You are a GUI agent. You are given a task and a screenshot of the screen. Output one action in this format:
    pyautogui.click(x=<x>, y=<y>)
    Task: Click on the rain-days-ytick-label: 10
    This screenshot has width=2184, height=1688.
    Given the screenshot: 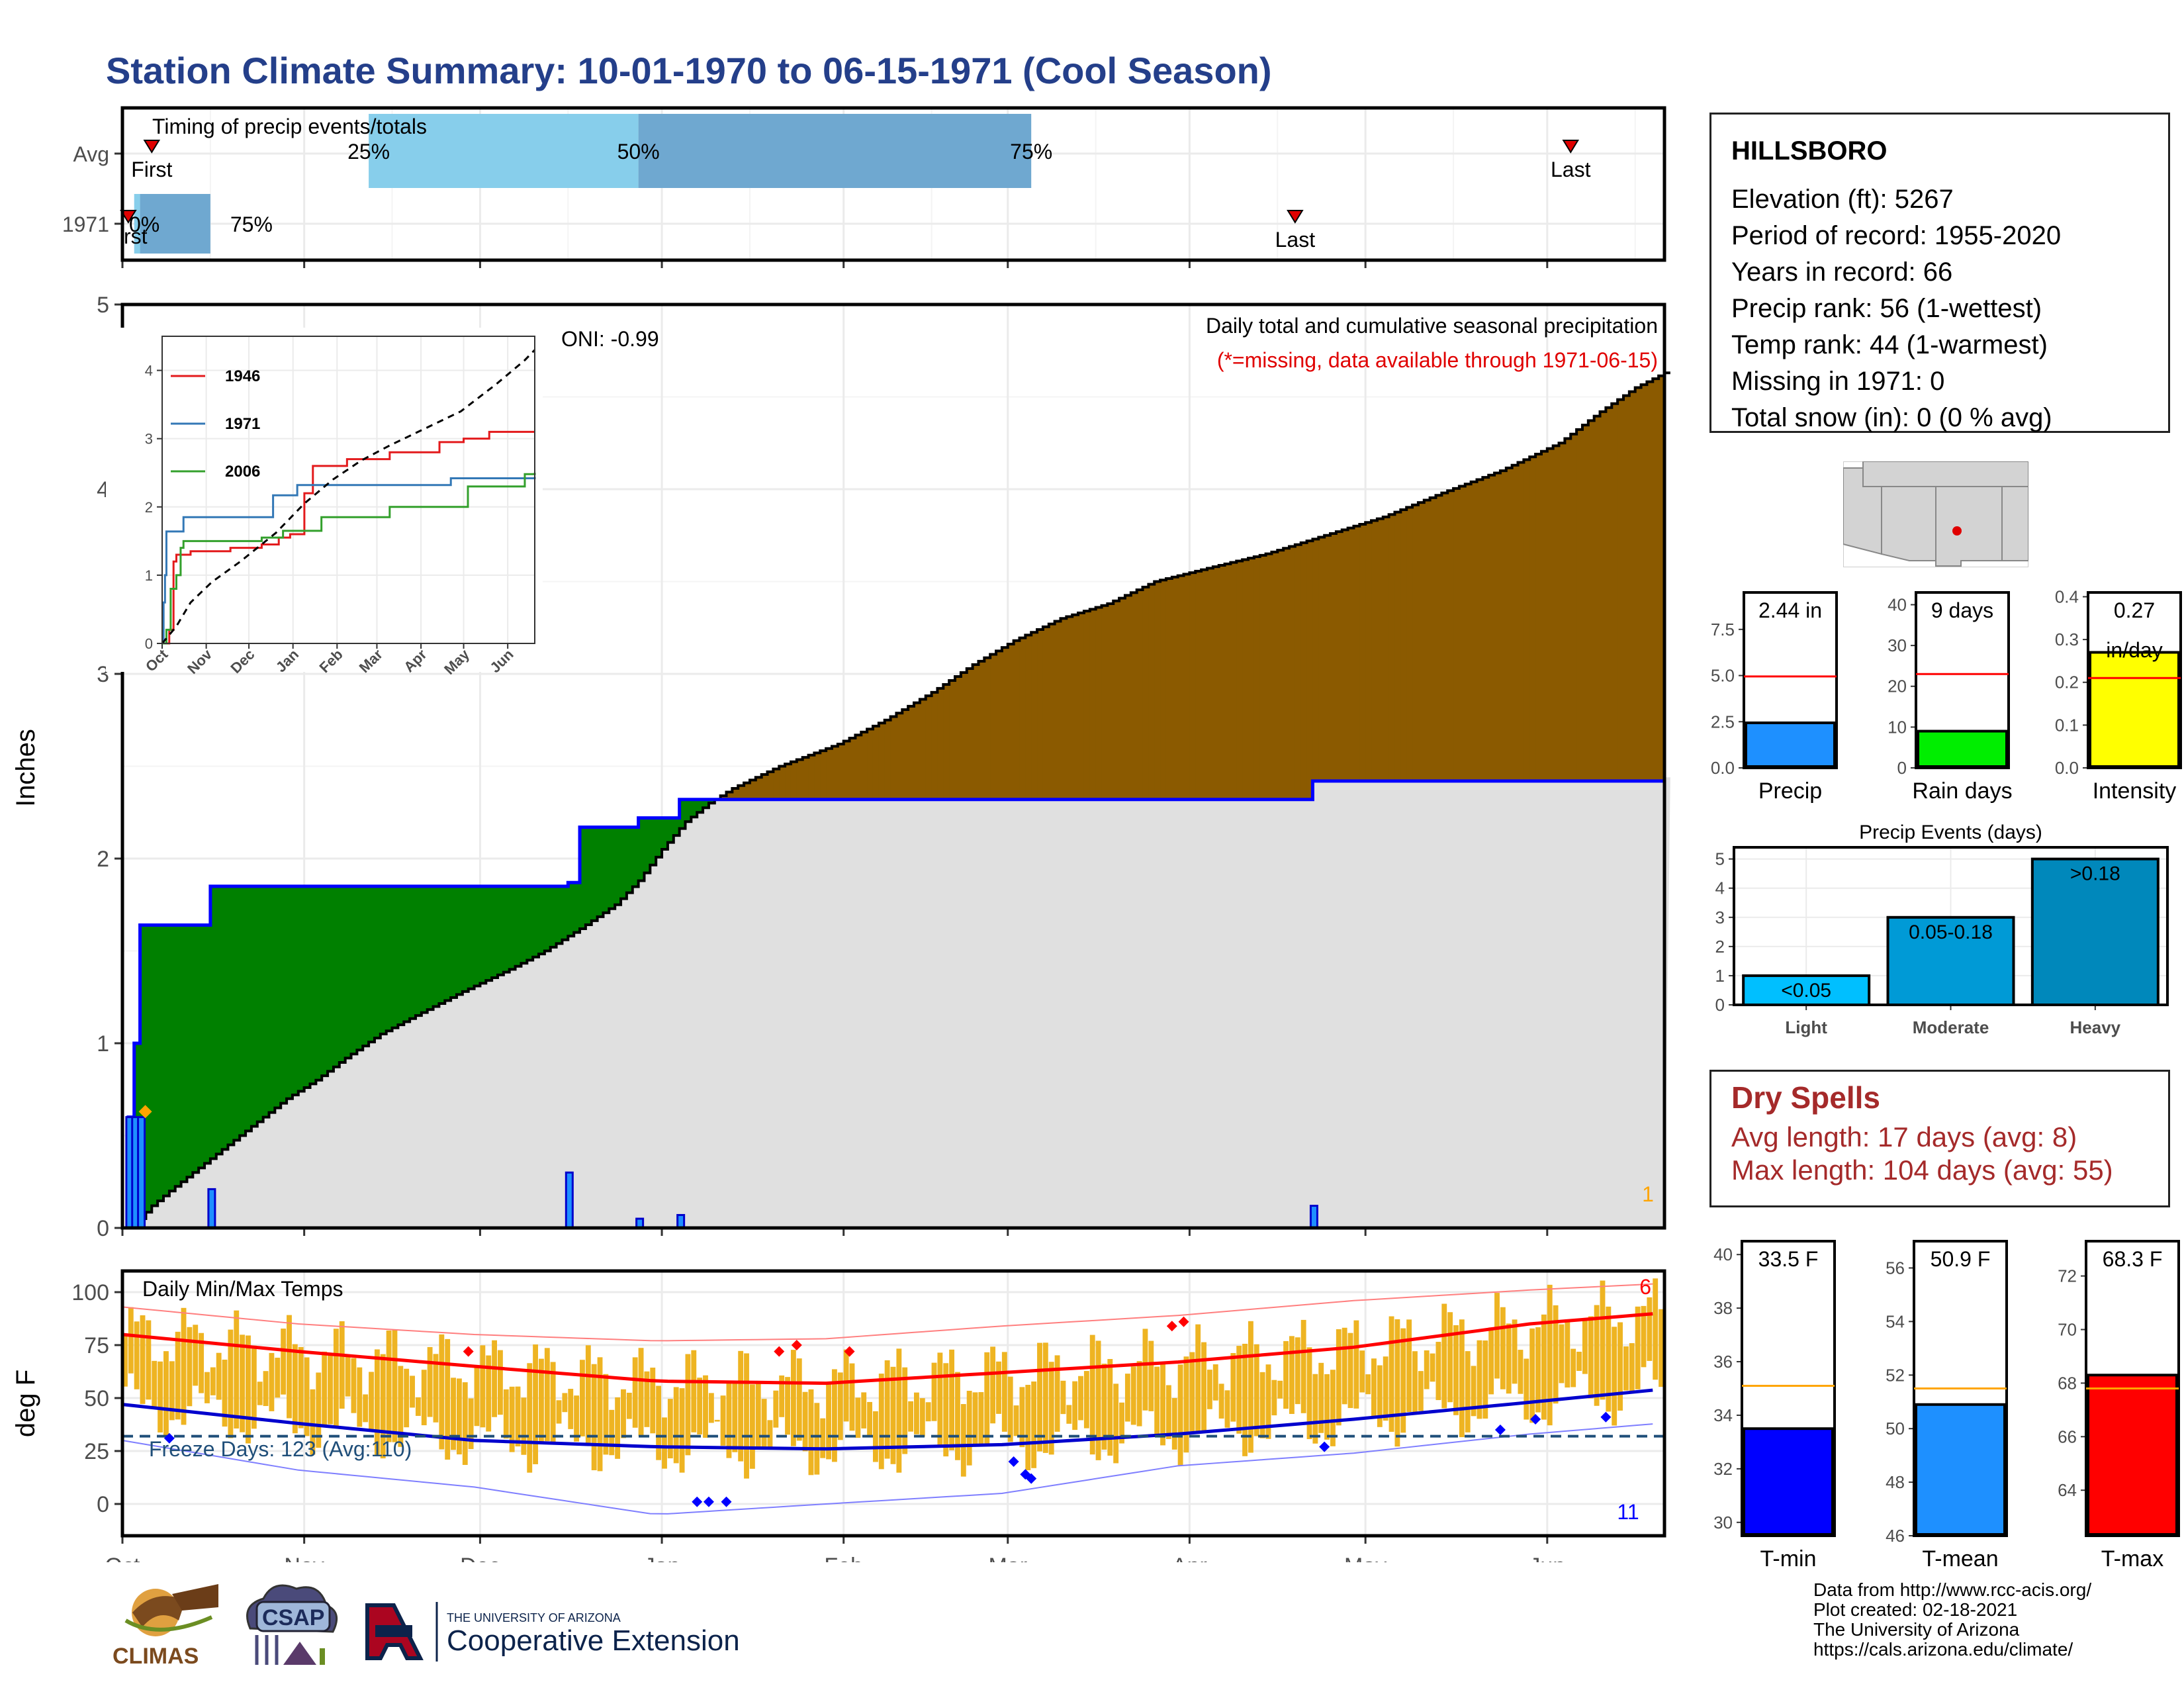 What is the action you would take?
    pyautogui.click(x=1897, y=727)
    